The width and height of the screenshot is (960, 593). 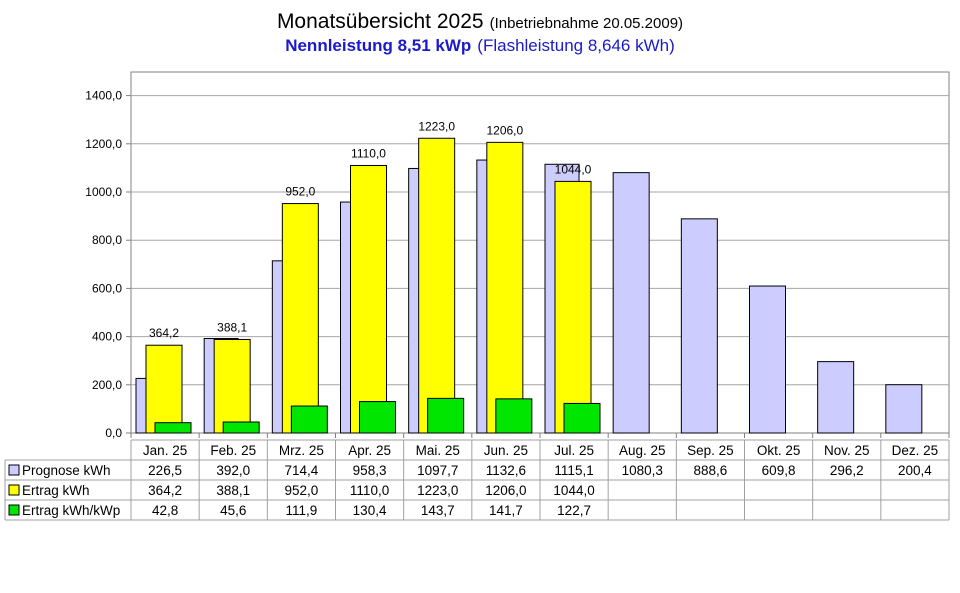 I want to click on table-cell: 952,0, so click(x=302, y=490).